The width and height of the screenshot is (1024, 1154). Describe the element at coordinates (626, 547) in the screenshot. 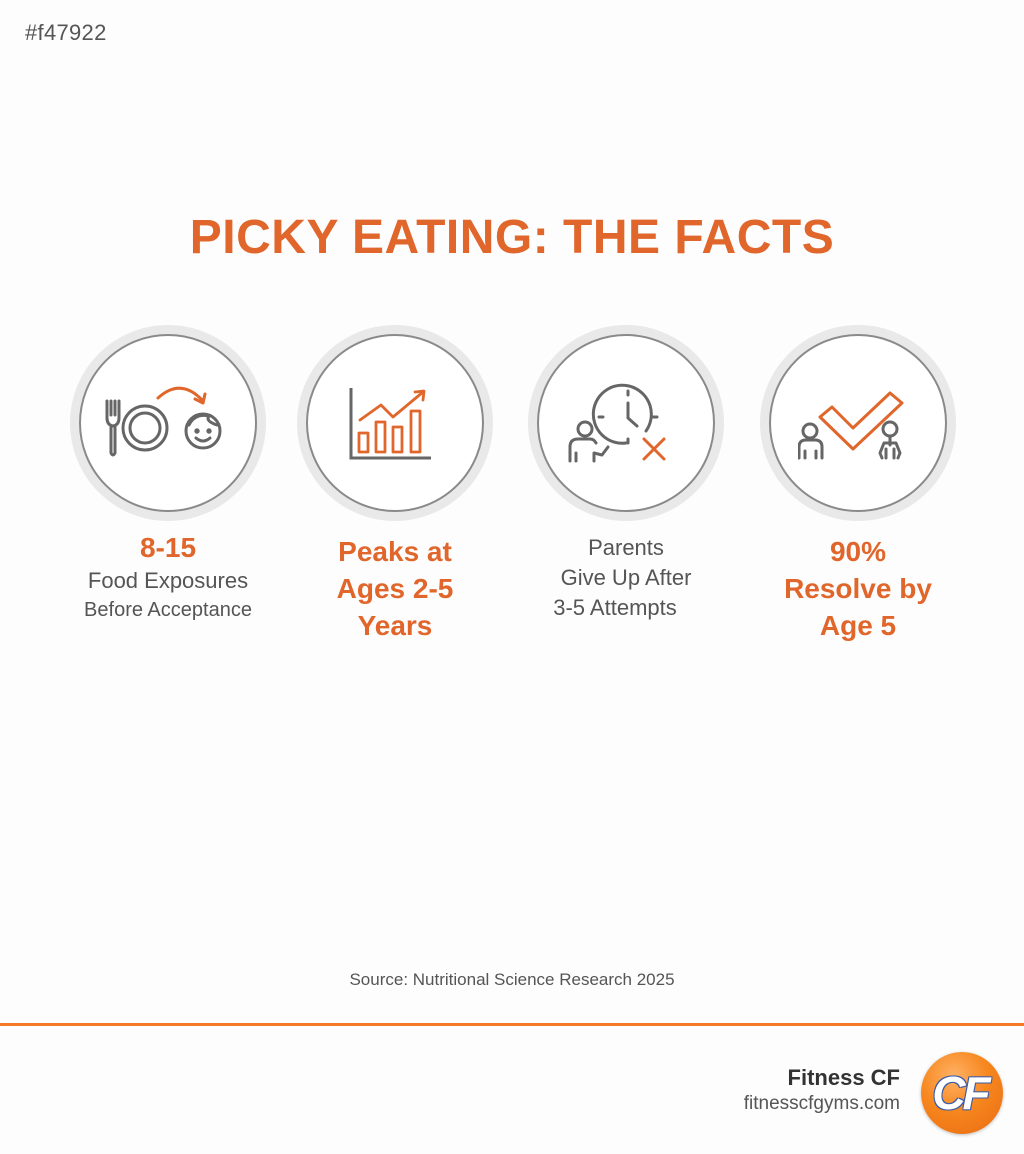

I see `fact-line: Parents` at that location.